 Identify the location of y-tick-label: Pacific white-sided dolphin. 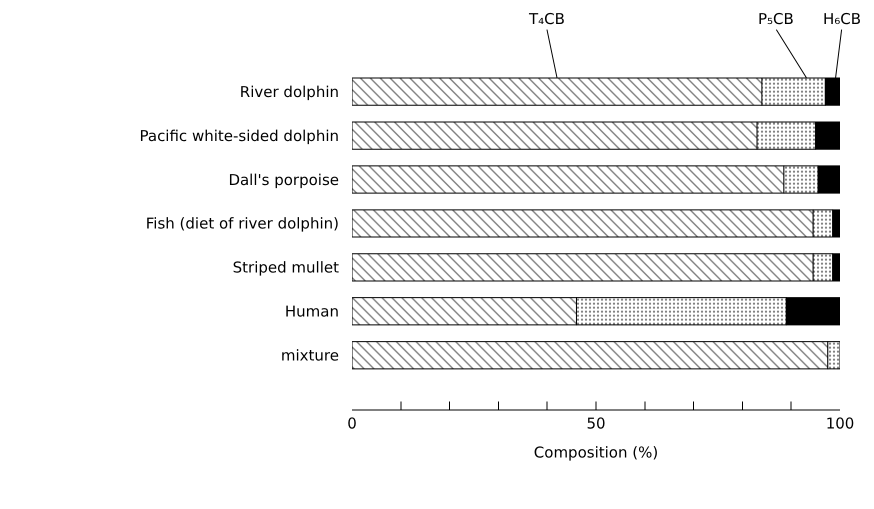
(239, 135).